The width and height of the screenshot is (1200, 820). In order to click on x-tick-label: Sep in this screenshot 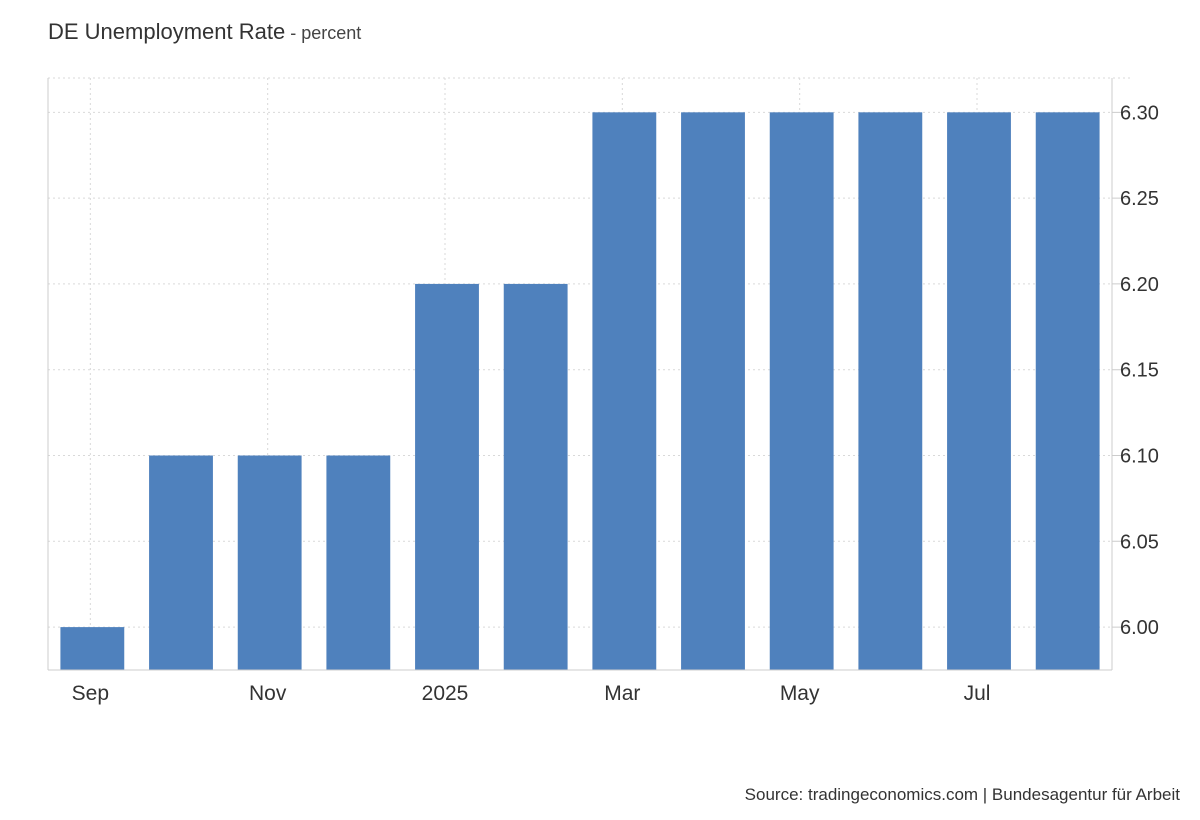, I will do `click(90, 693)`.